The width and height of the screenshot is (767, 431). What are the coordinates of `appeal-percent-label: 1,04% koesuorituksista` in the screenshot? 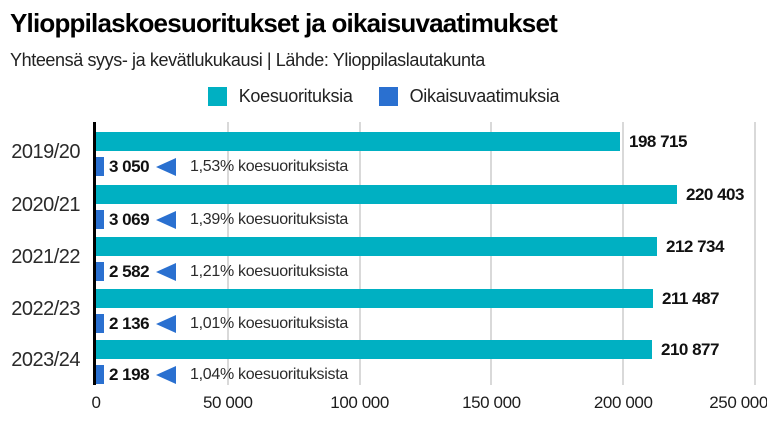 It's located at (269, 374).